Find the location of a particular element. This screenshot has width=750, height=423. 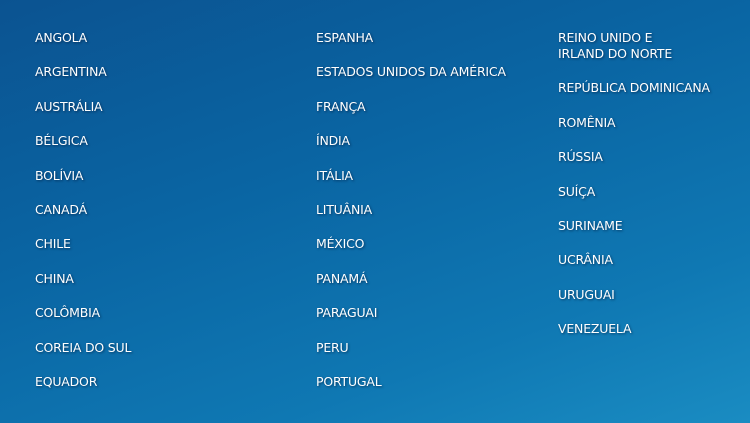

country-item: CANADÁ is located at coordinates (61, 209).